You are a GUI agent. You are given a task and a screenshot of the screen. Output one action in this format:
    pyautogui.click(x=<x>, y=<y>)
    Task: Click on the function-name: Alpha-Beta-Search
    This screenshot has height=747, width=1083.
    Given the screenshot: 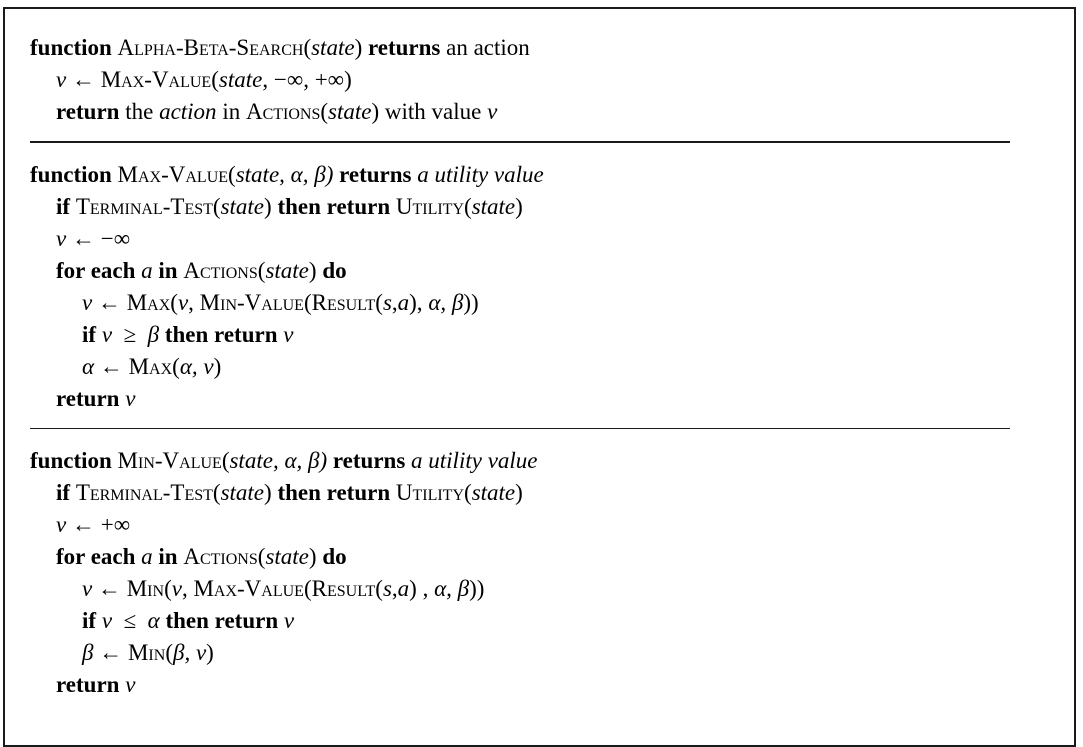 What is the action you would take?
    pyautogui.click(x=210, y=47)
    